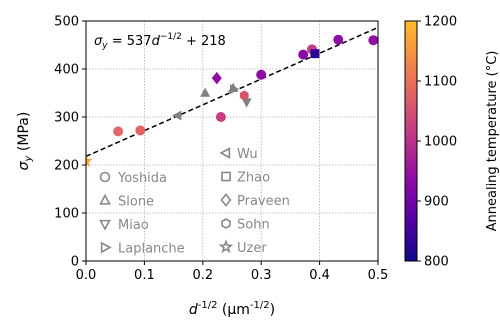 The width and height of the screenshot is (500, 321). I want to click on legend-label: Wu, so click(247, 154).